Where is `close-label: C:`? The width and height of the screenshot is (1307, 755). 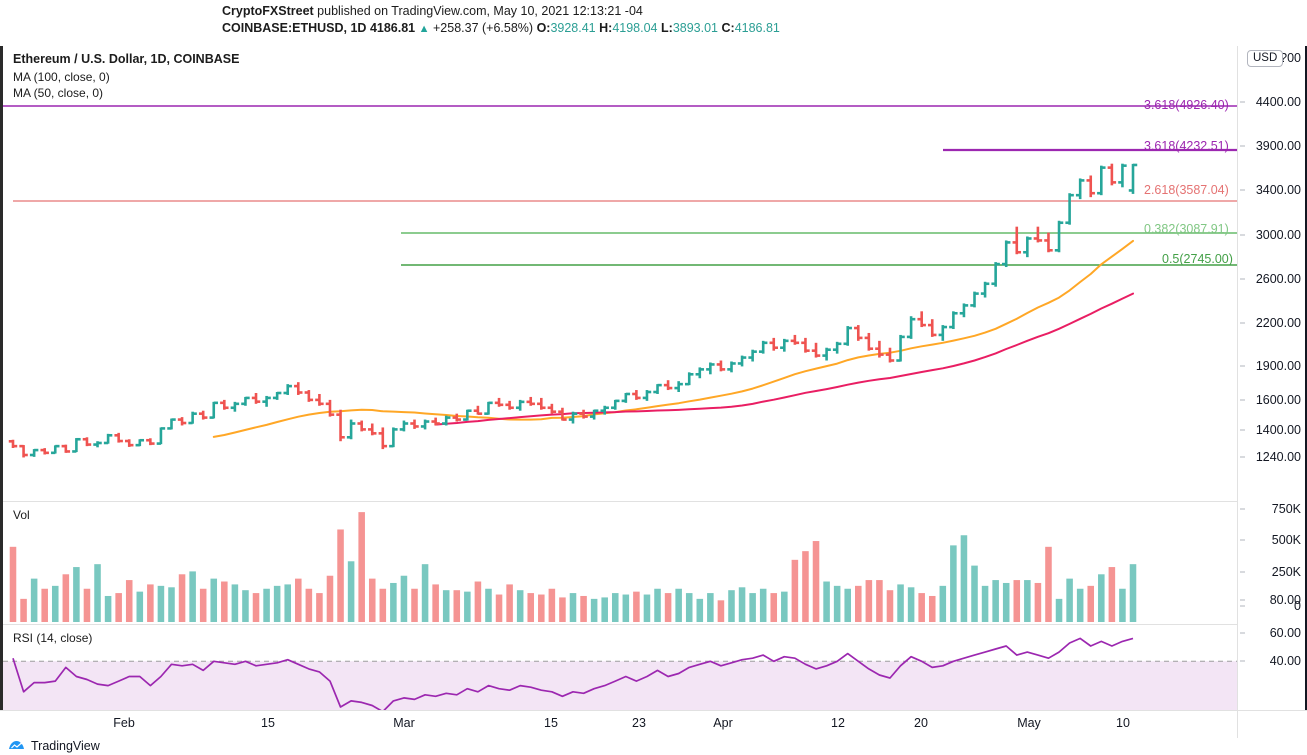
close-label: C: is located at coordinates (728, 28).